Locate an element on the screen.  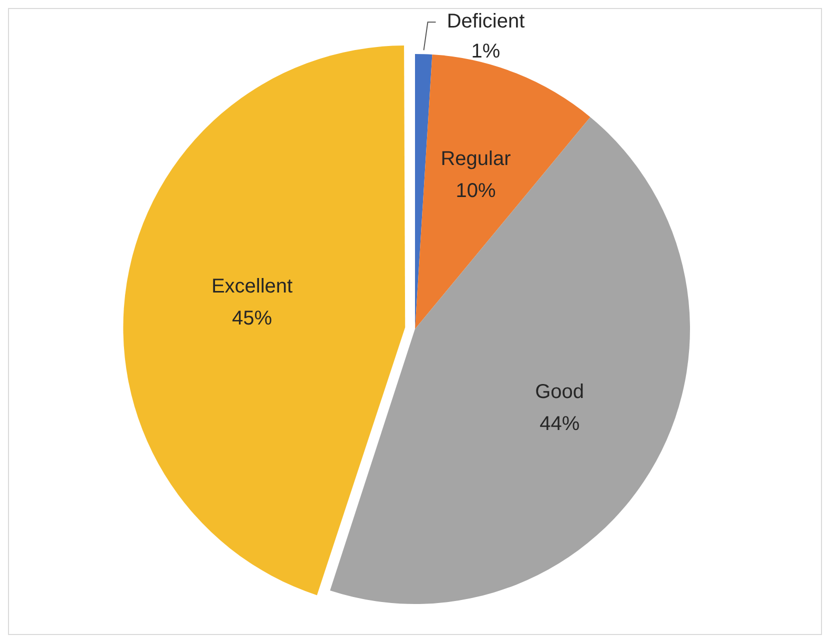
slice-label: Excellent is located at coordinates (252, 287).